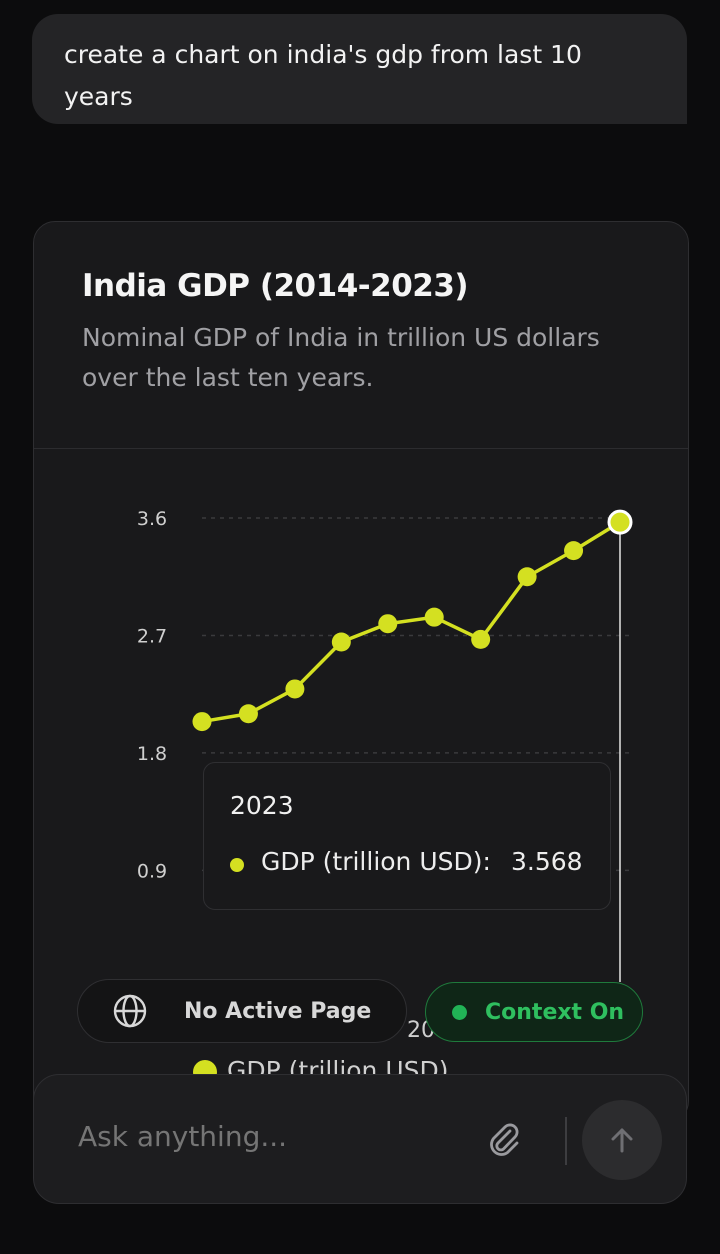  Describe the element at coordinates (620, 522) in the screenshot. I see `data-point-active` at that location.